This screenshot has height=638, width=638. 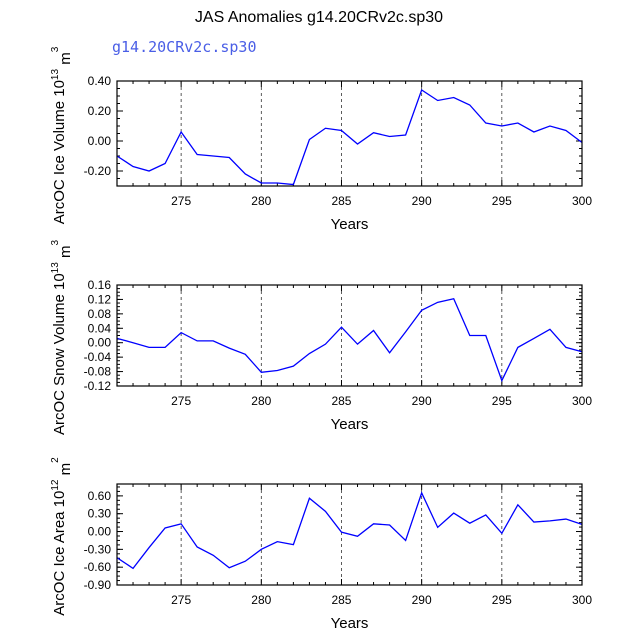 I want to click on y-tick-label: 0.20, so click(x=100, y=111).